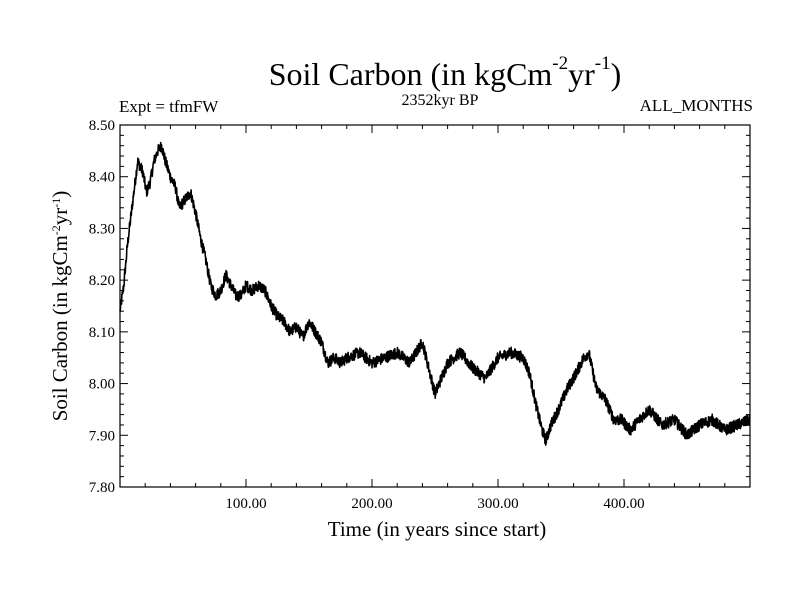 The height and width of the screenshot is (600, 800). What do you see at coordinates (696, 105) in the screenshot?
I see `season-label: ALL_MONTHS` at bounding box center [696, 105].